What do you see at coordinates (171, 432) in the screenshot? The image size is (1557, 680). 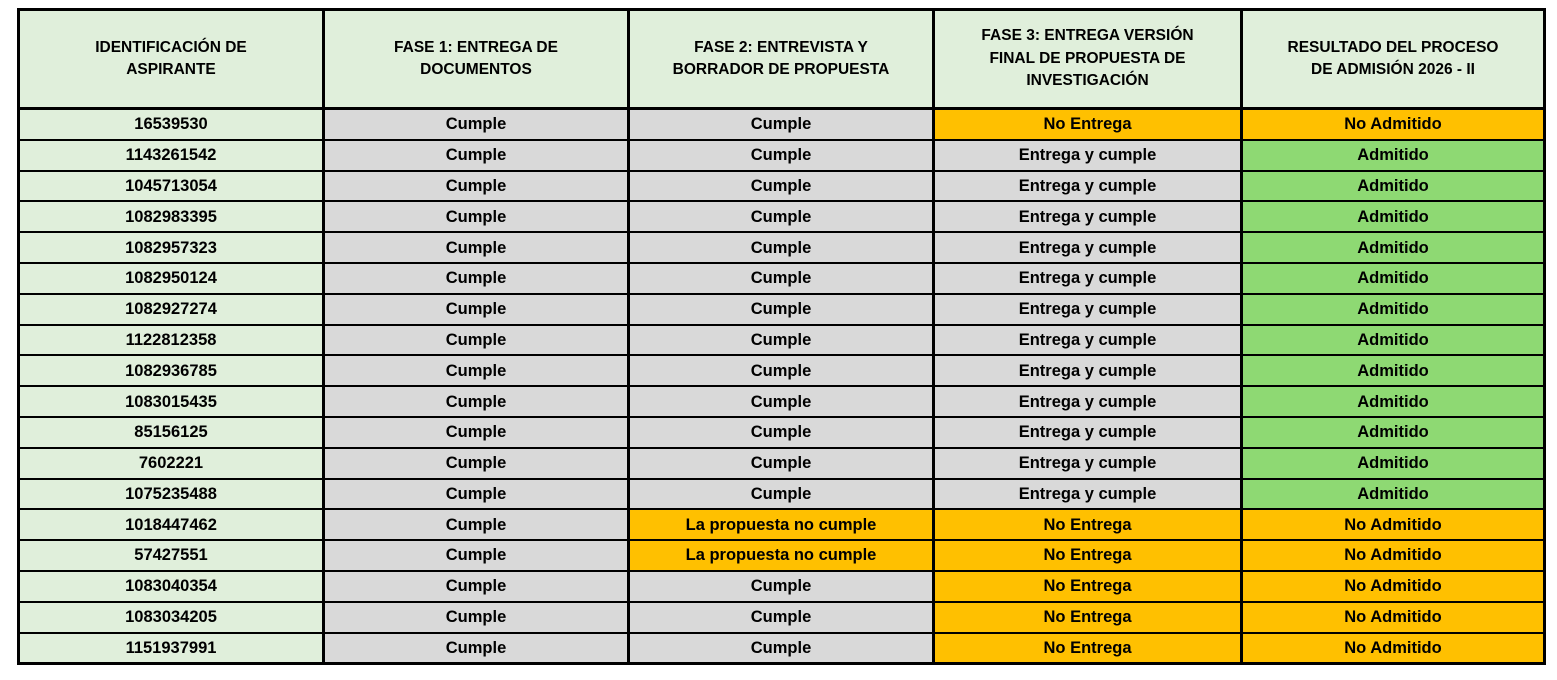 I see `applicant-id-cell: 85156125` at bounding box center [171, 432].